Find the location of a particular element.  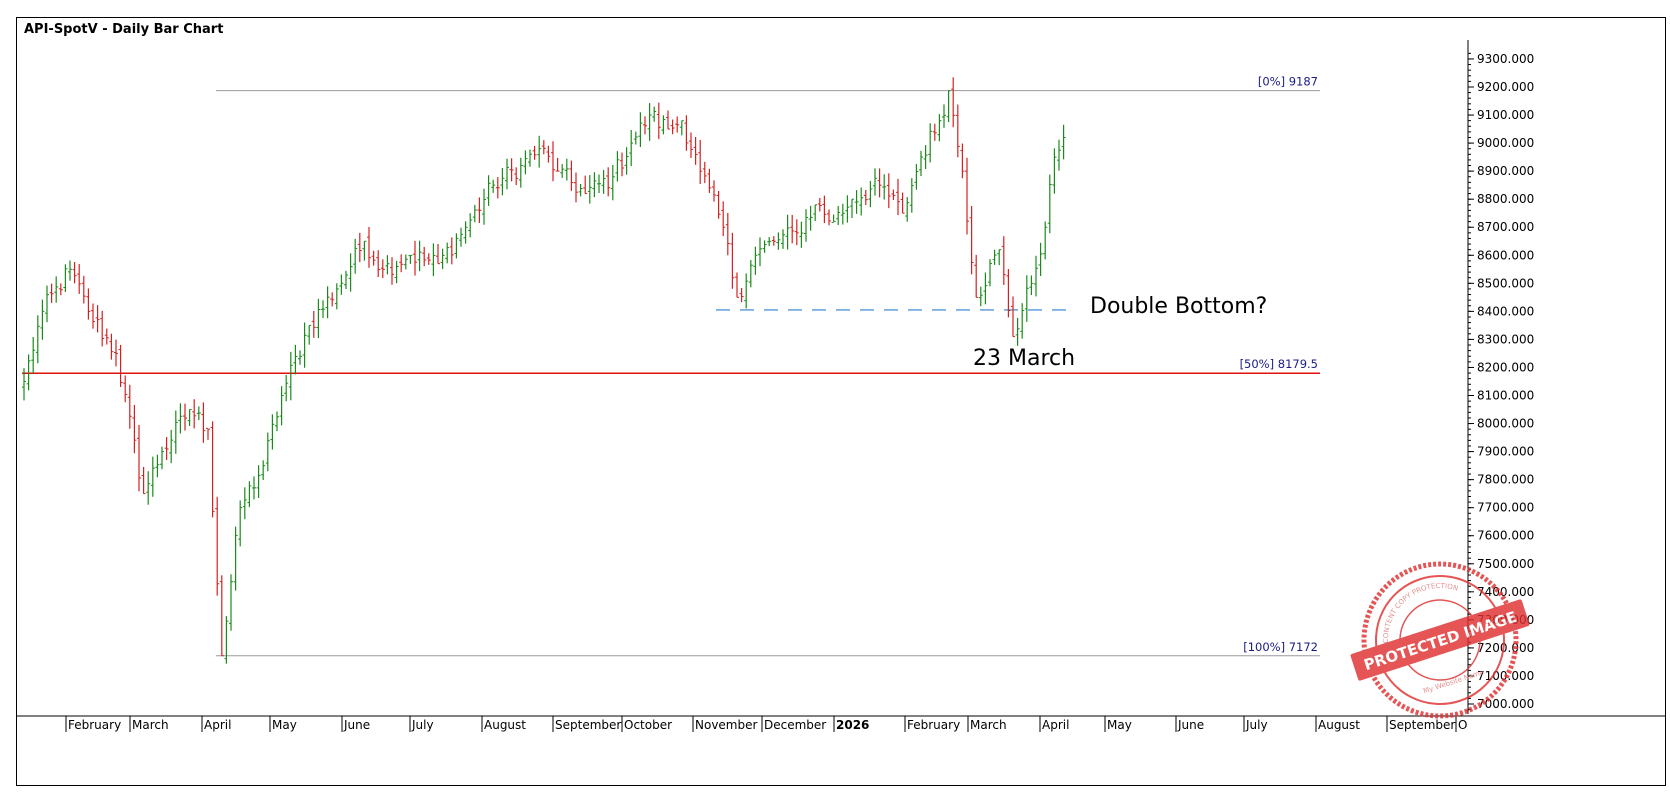

y-tick-label: 8900.000 is located at coordinates (1505, 171).